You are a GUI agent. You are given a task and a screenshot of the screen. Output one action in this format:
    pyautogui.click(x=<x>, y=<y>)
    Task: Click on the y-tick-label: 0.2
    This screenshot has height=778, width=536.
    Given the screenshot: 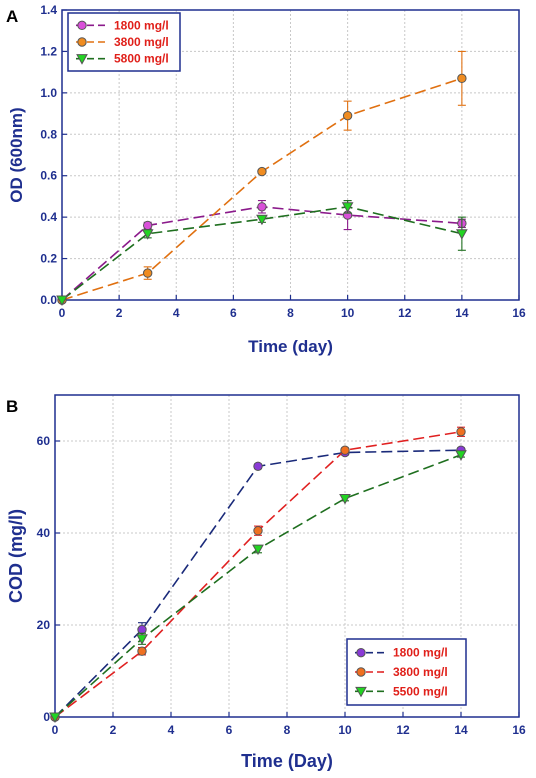 What is the action you would take?
    pyautogui.click(x=48, y=259)
    